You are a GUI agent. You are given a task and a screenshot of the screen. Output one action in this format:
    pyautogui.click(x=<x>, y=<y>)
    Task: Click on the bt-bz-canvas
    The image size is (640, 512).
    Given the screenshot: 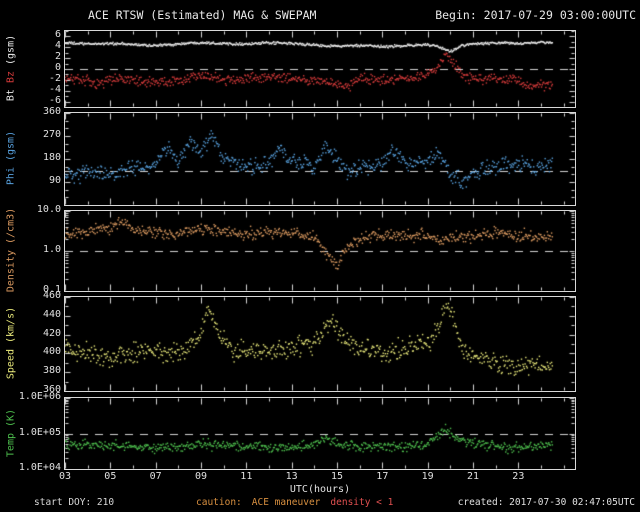 What is the action you would take?
    pyautogui.click(x=320, y=69)
    